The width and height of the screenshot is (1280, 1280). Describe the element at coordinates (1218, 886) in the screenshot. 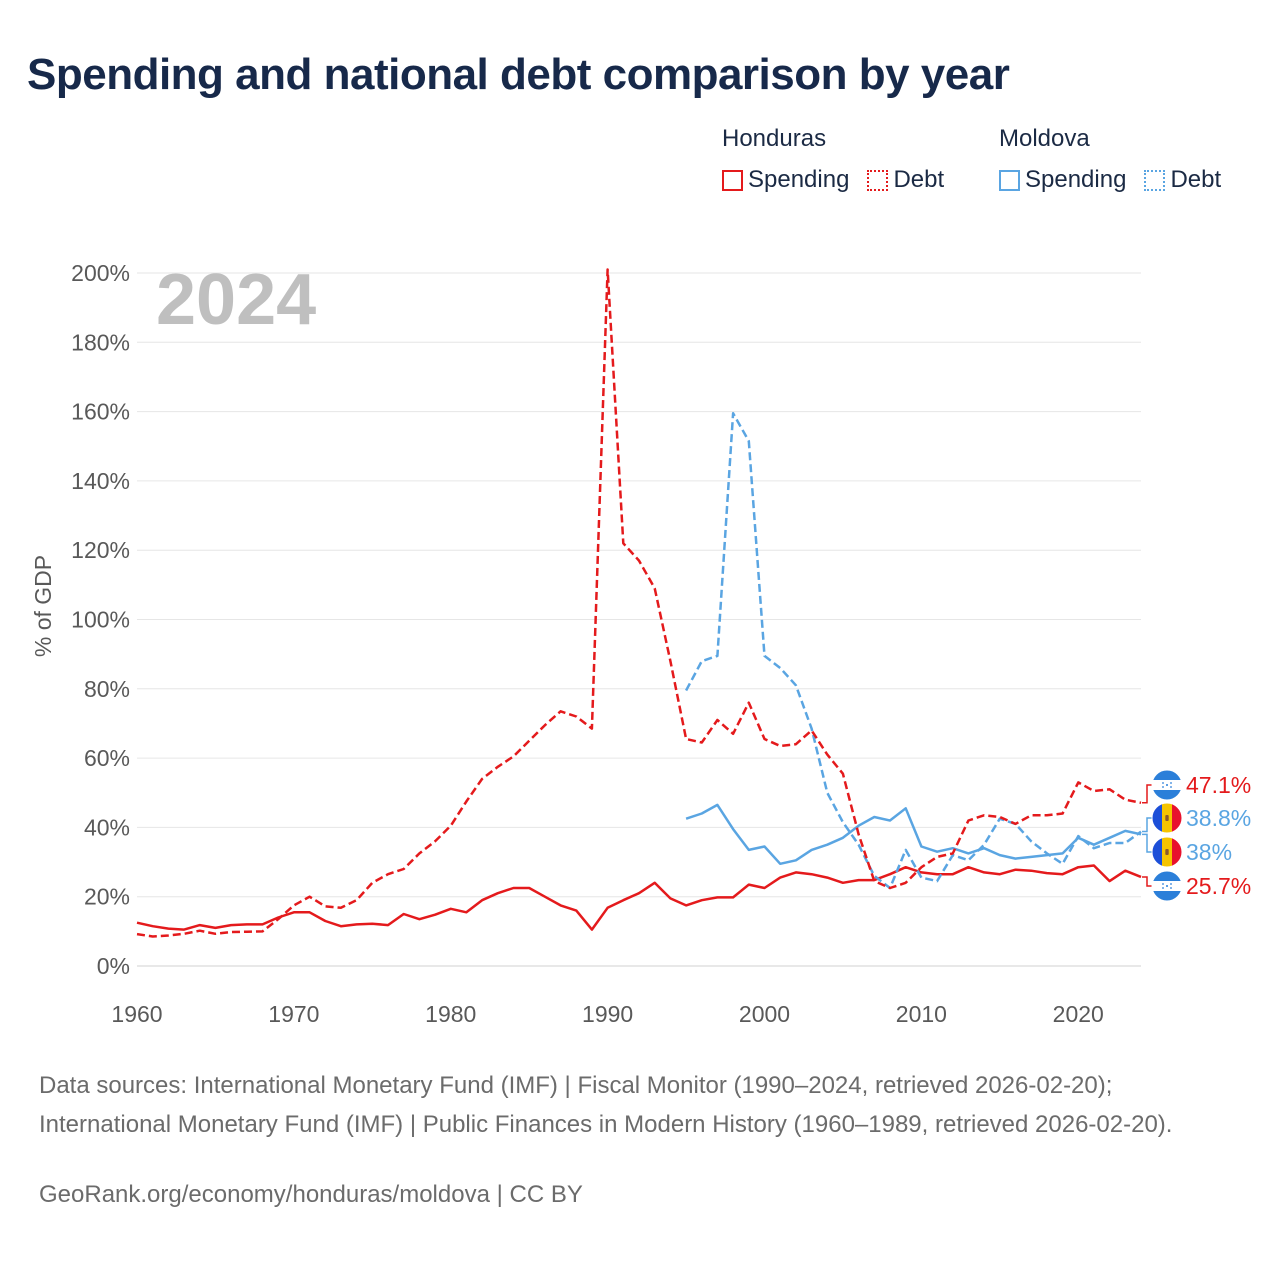

I see `end-value-label: 25.7%` at that location.